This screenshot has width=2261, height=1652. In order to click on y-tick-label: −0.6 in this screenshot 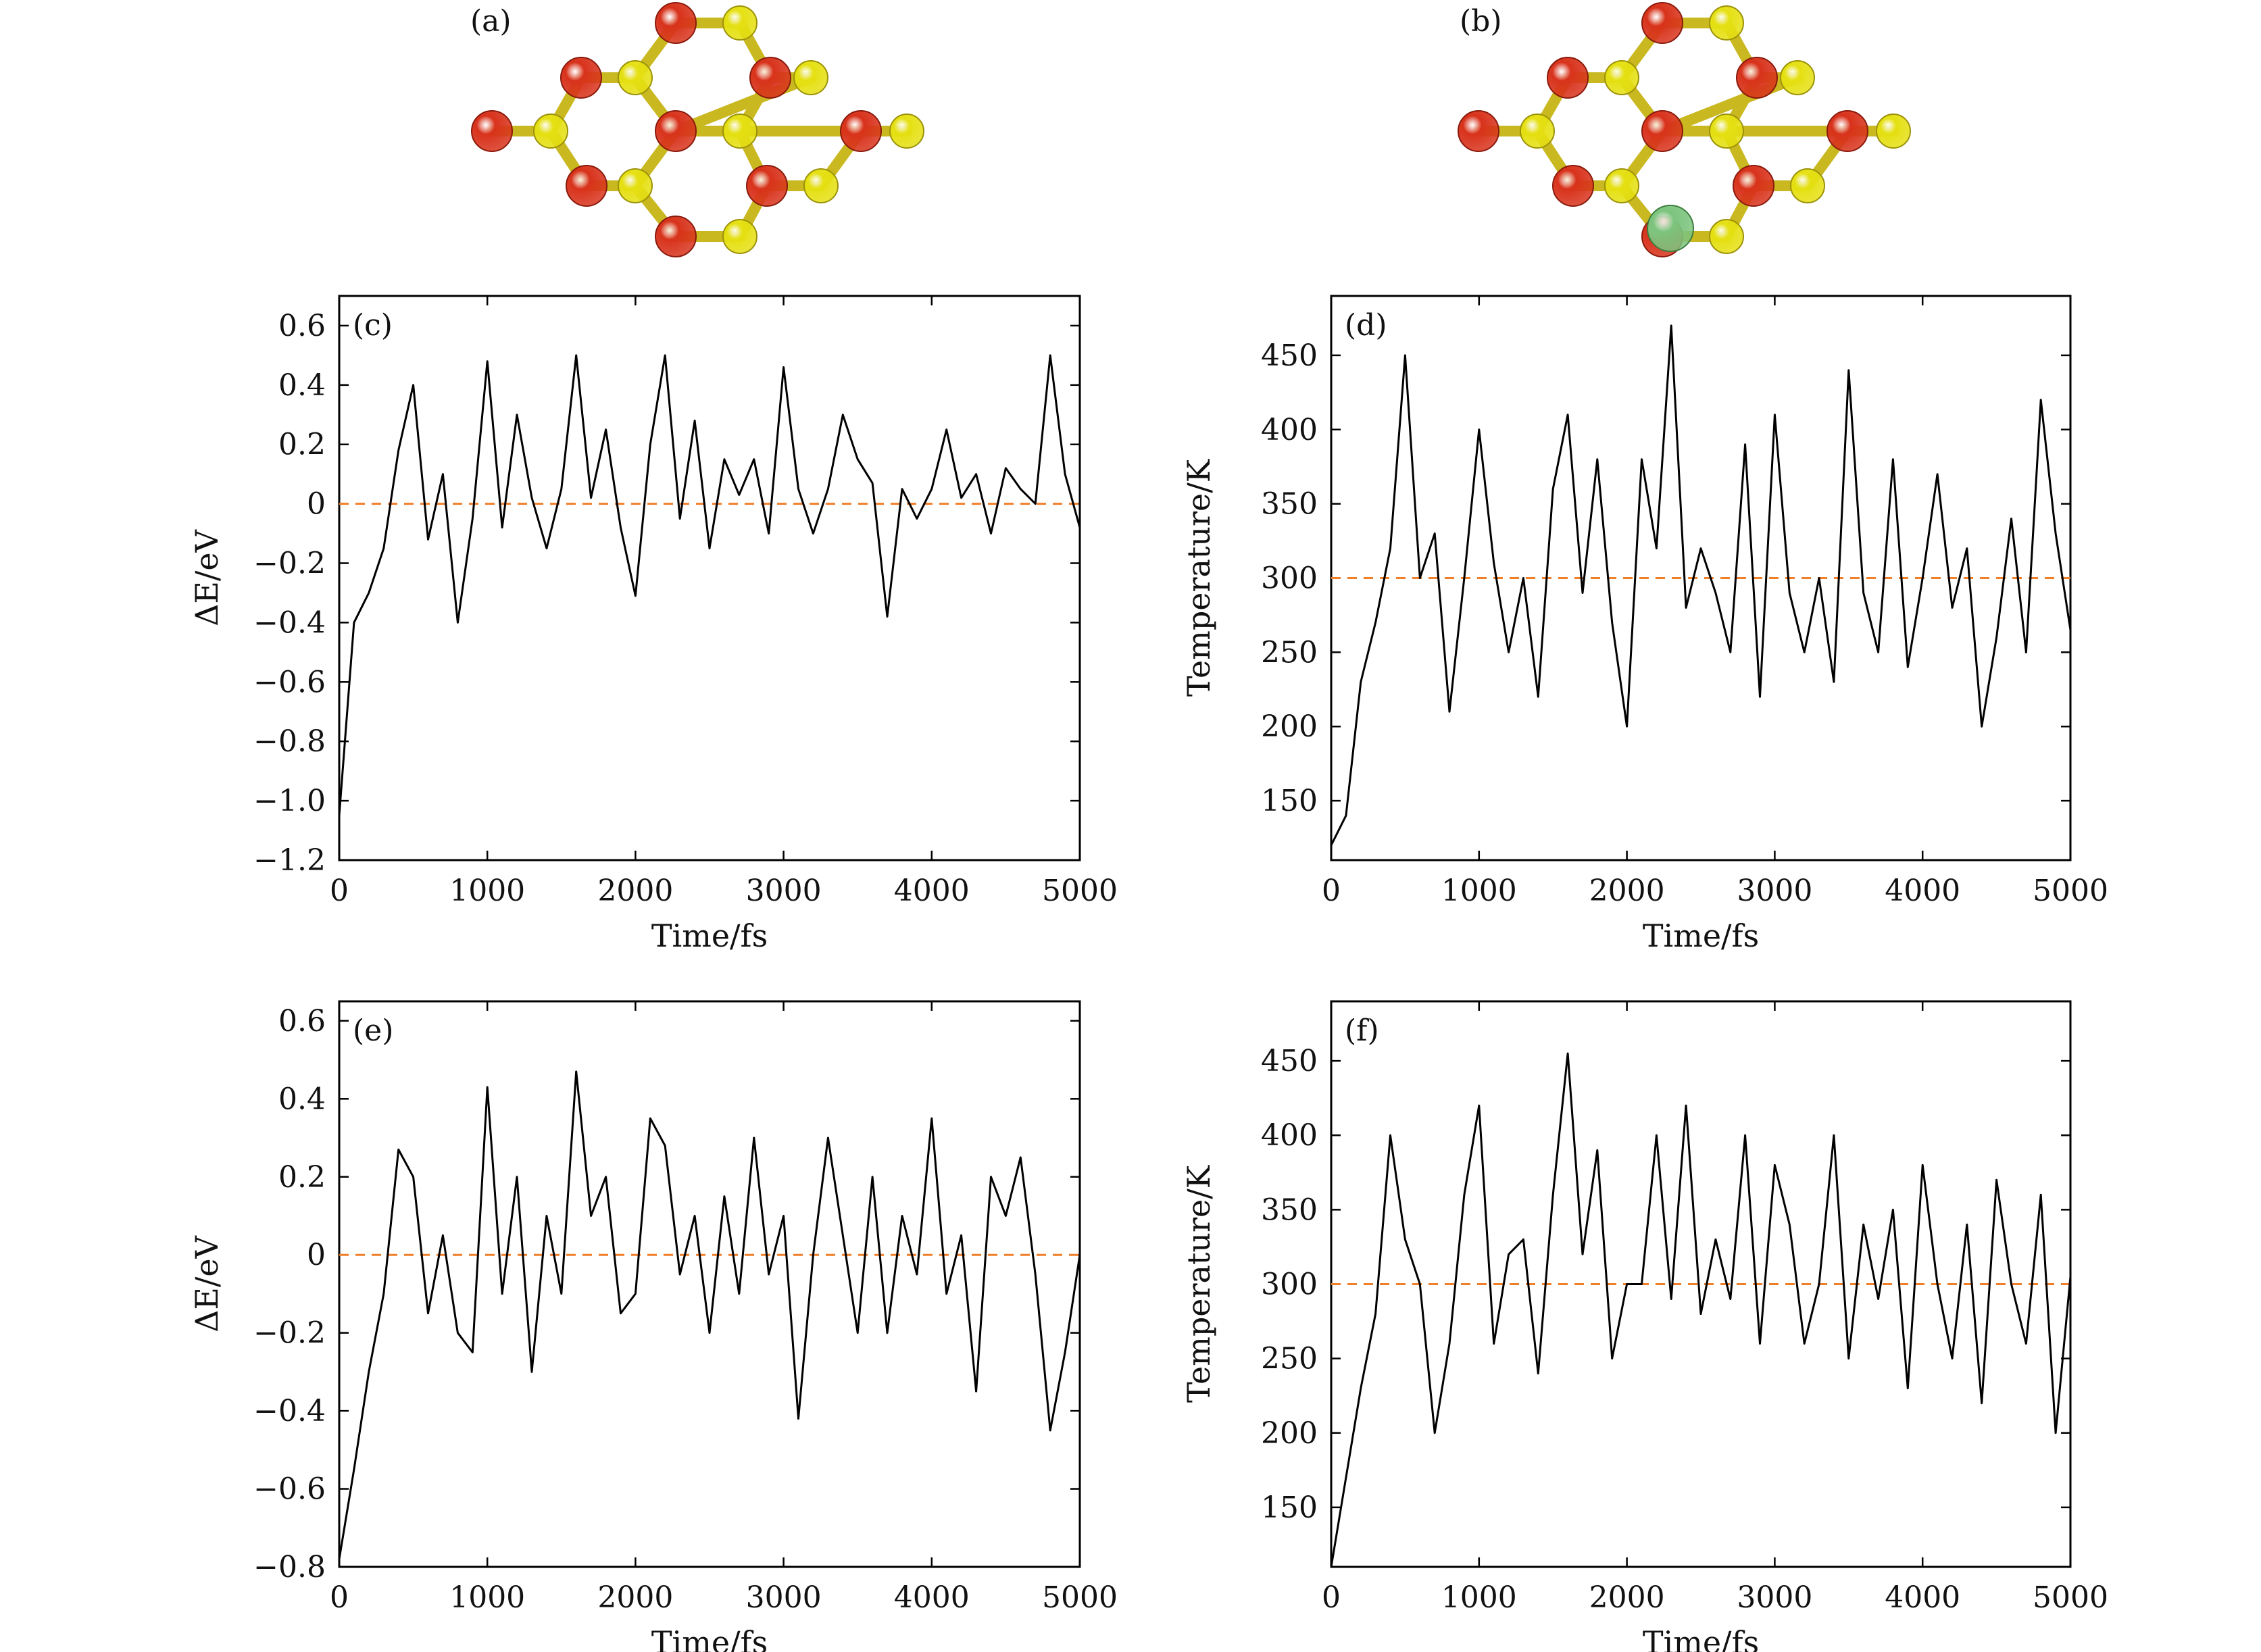, I will do `click(289, 1489)`.